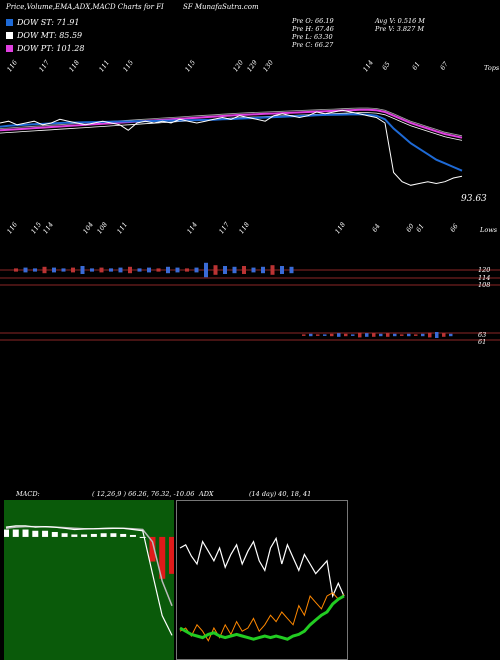 This screenshot has height=660, width=500. Describe the element at coordinates (484, 278) in the screenshot. I see `volume-level-label: 114` at that location.